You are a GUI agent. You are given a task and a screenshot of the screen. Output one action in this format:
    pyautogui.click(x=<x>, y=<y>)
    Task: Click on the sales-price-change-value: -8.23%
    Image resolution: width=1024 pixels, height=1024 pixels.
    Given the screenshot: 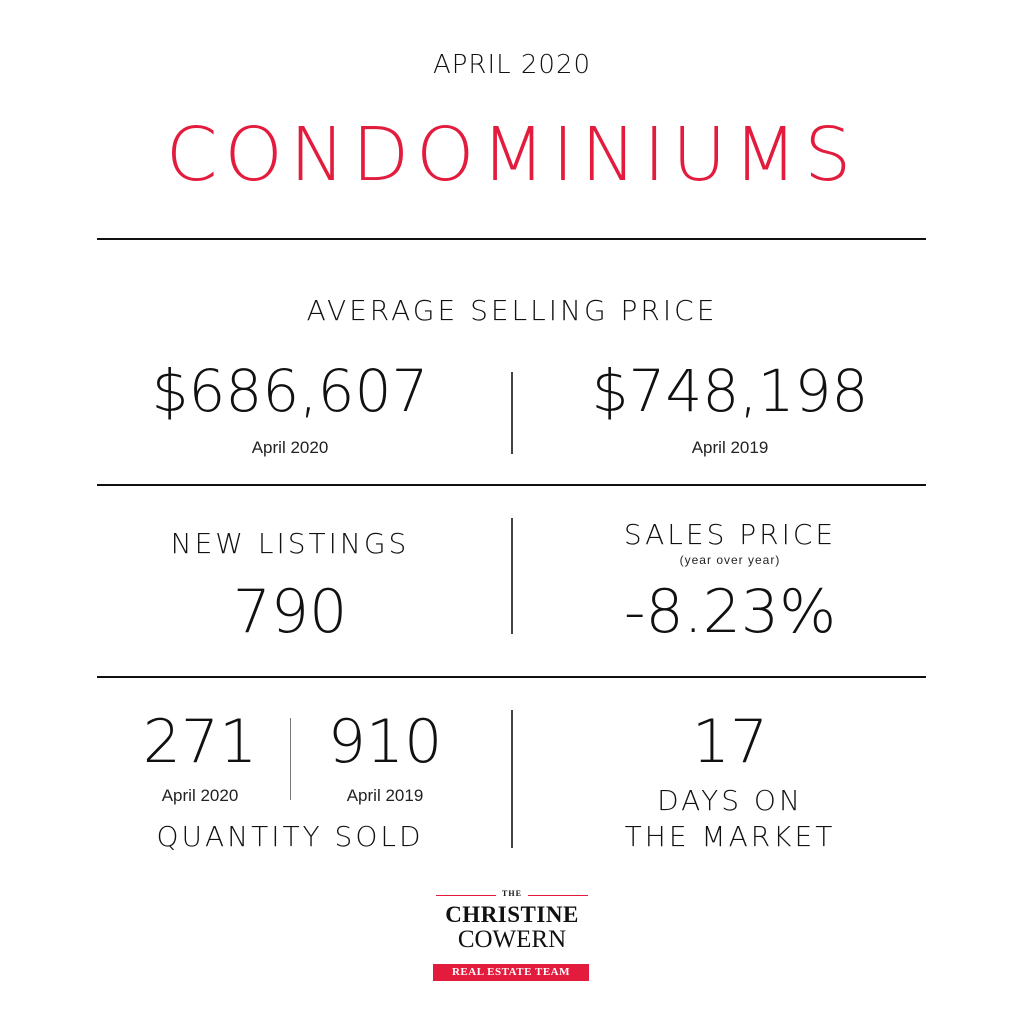 What is the action you would take?
    pyautogui.click(x=730, y=612)
    